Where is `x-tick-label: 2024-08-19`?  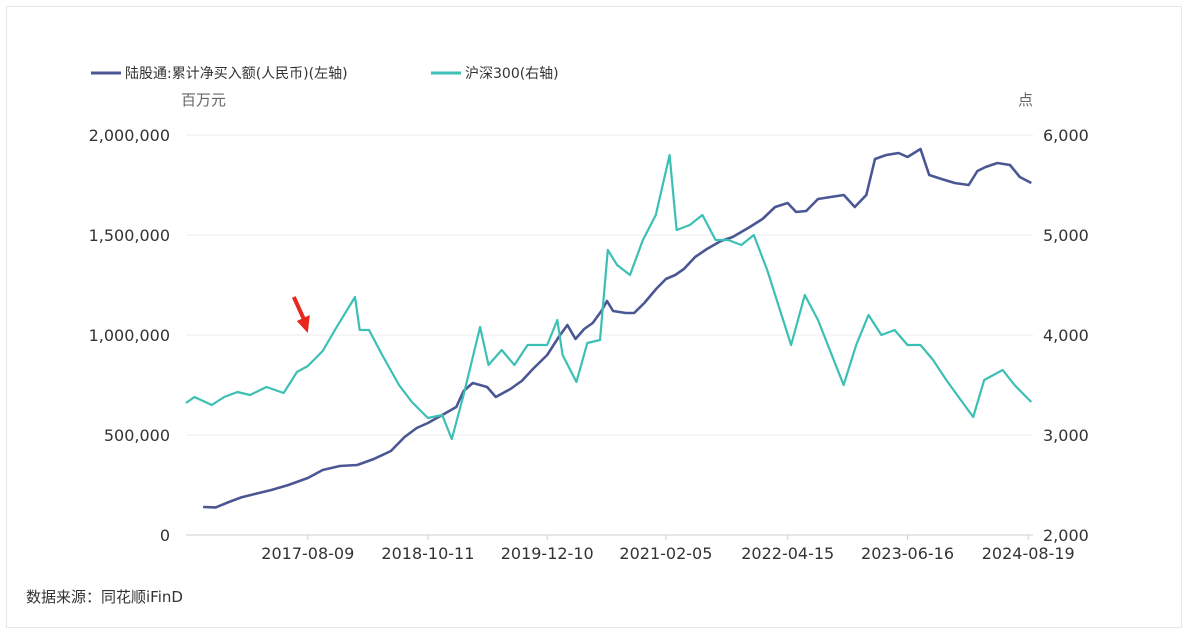
x-tick-label: 2024-08-19 is located at coordinates (1028, 553).